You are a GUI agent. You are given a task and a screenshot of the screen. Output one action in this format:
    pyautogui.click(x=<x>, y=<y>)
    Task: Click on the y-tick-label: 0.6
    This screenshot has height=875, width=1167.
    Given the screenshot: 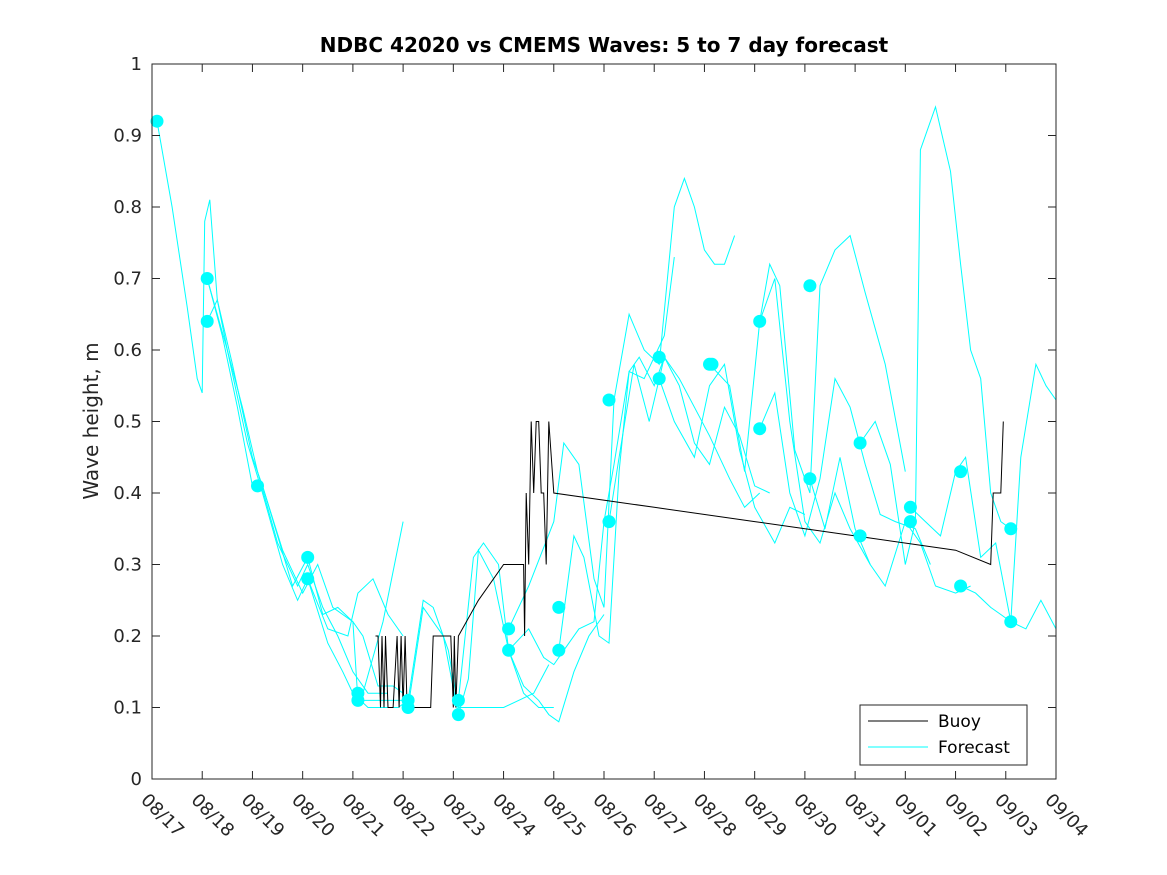 What is the action you would take?
    pyautogui.click(x=127, y=350)
    